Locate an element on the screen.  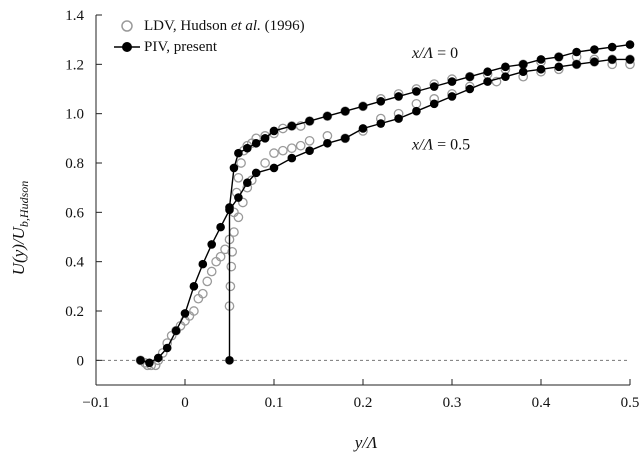
y-tick-label: 0.6 is located at coordinates (74, 213).